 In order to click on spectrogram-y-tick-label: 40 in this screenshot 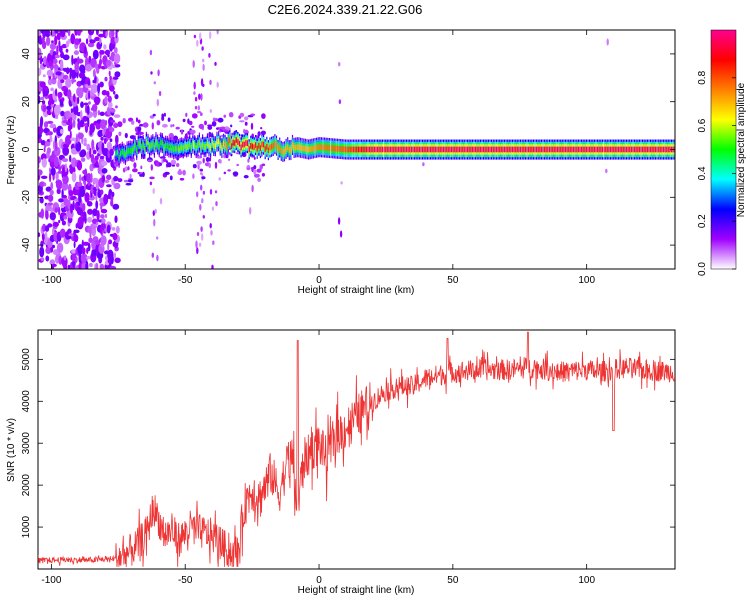, I will do `click(26, 54)`.